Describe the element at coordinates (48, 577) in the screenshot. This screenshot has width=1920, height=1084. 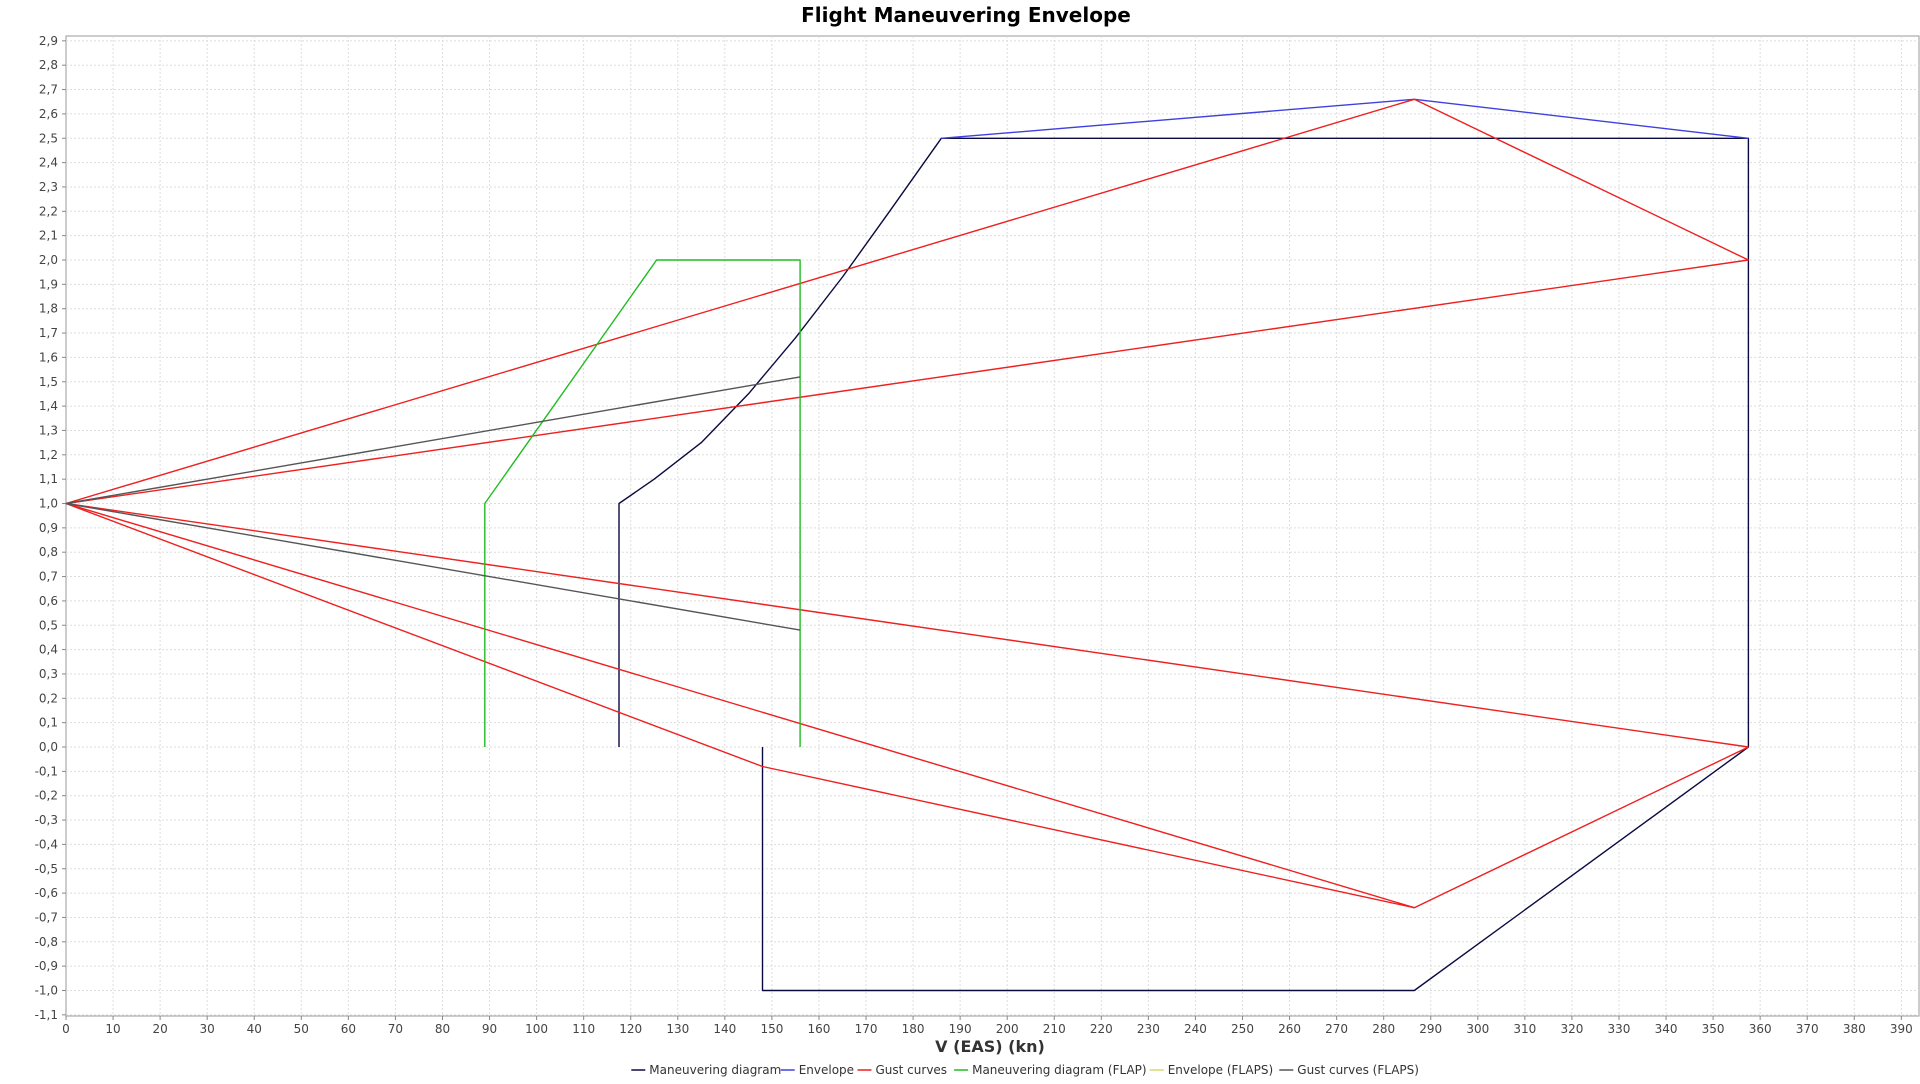
I see `y-tick-label: 0,7` at that location.